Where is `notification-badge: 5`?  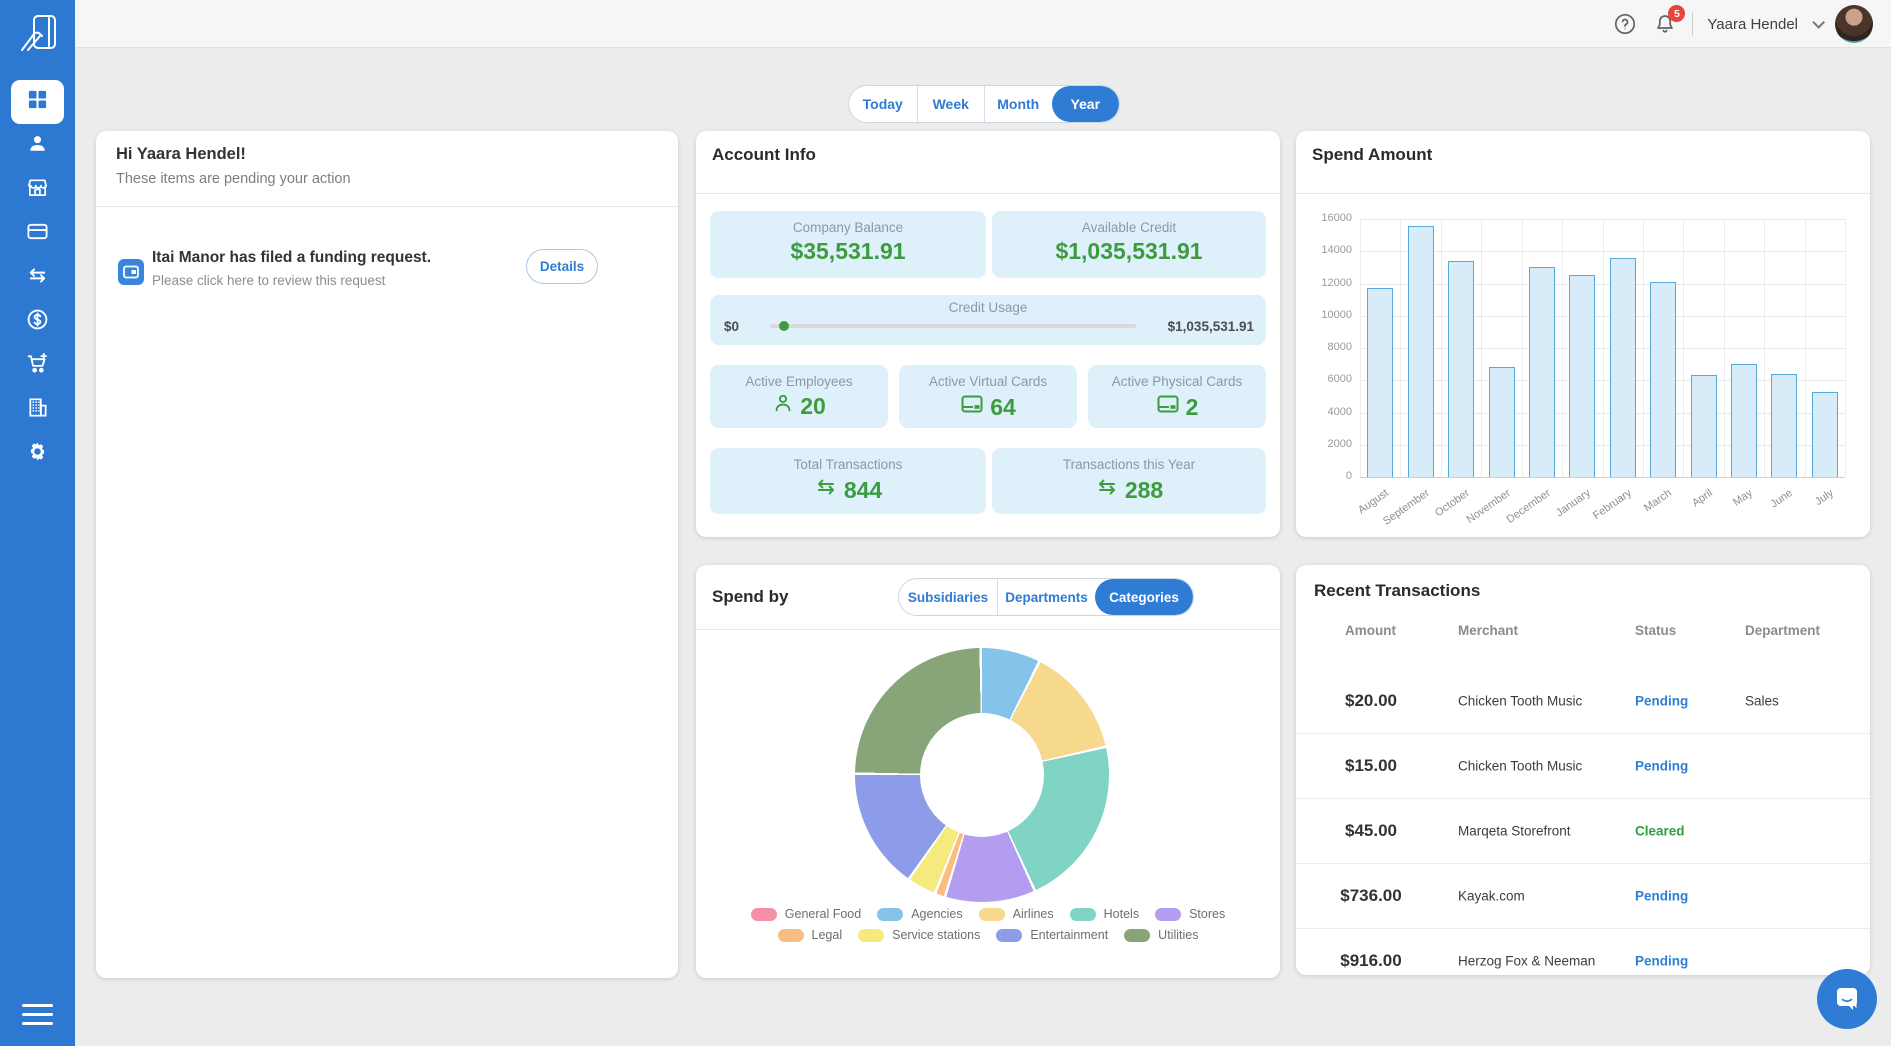 notification-badge: 5 is located at coordinates (1677, 13).